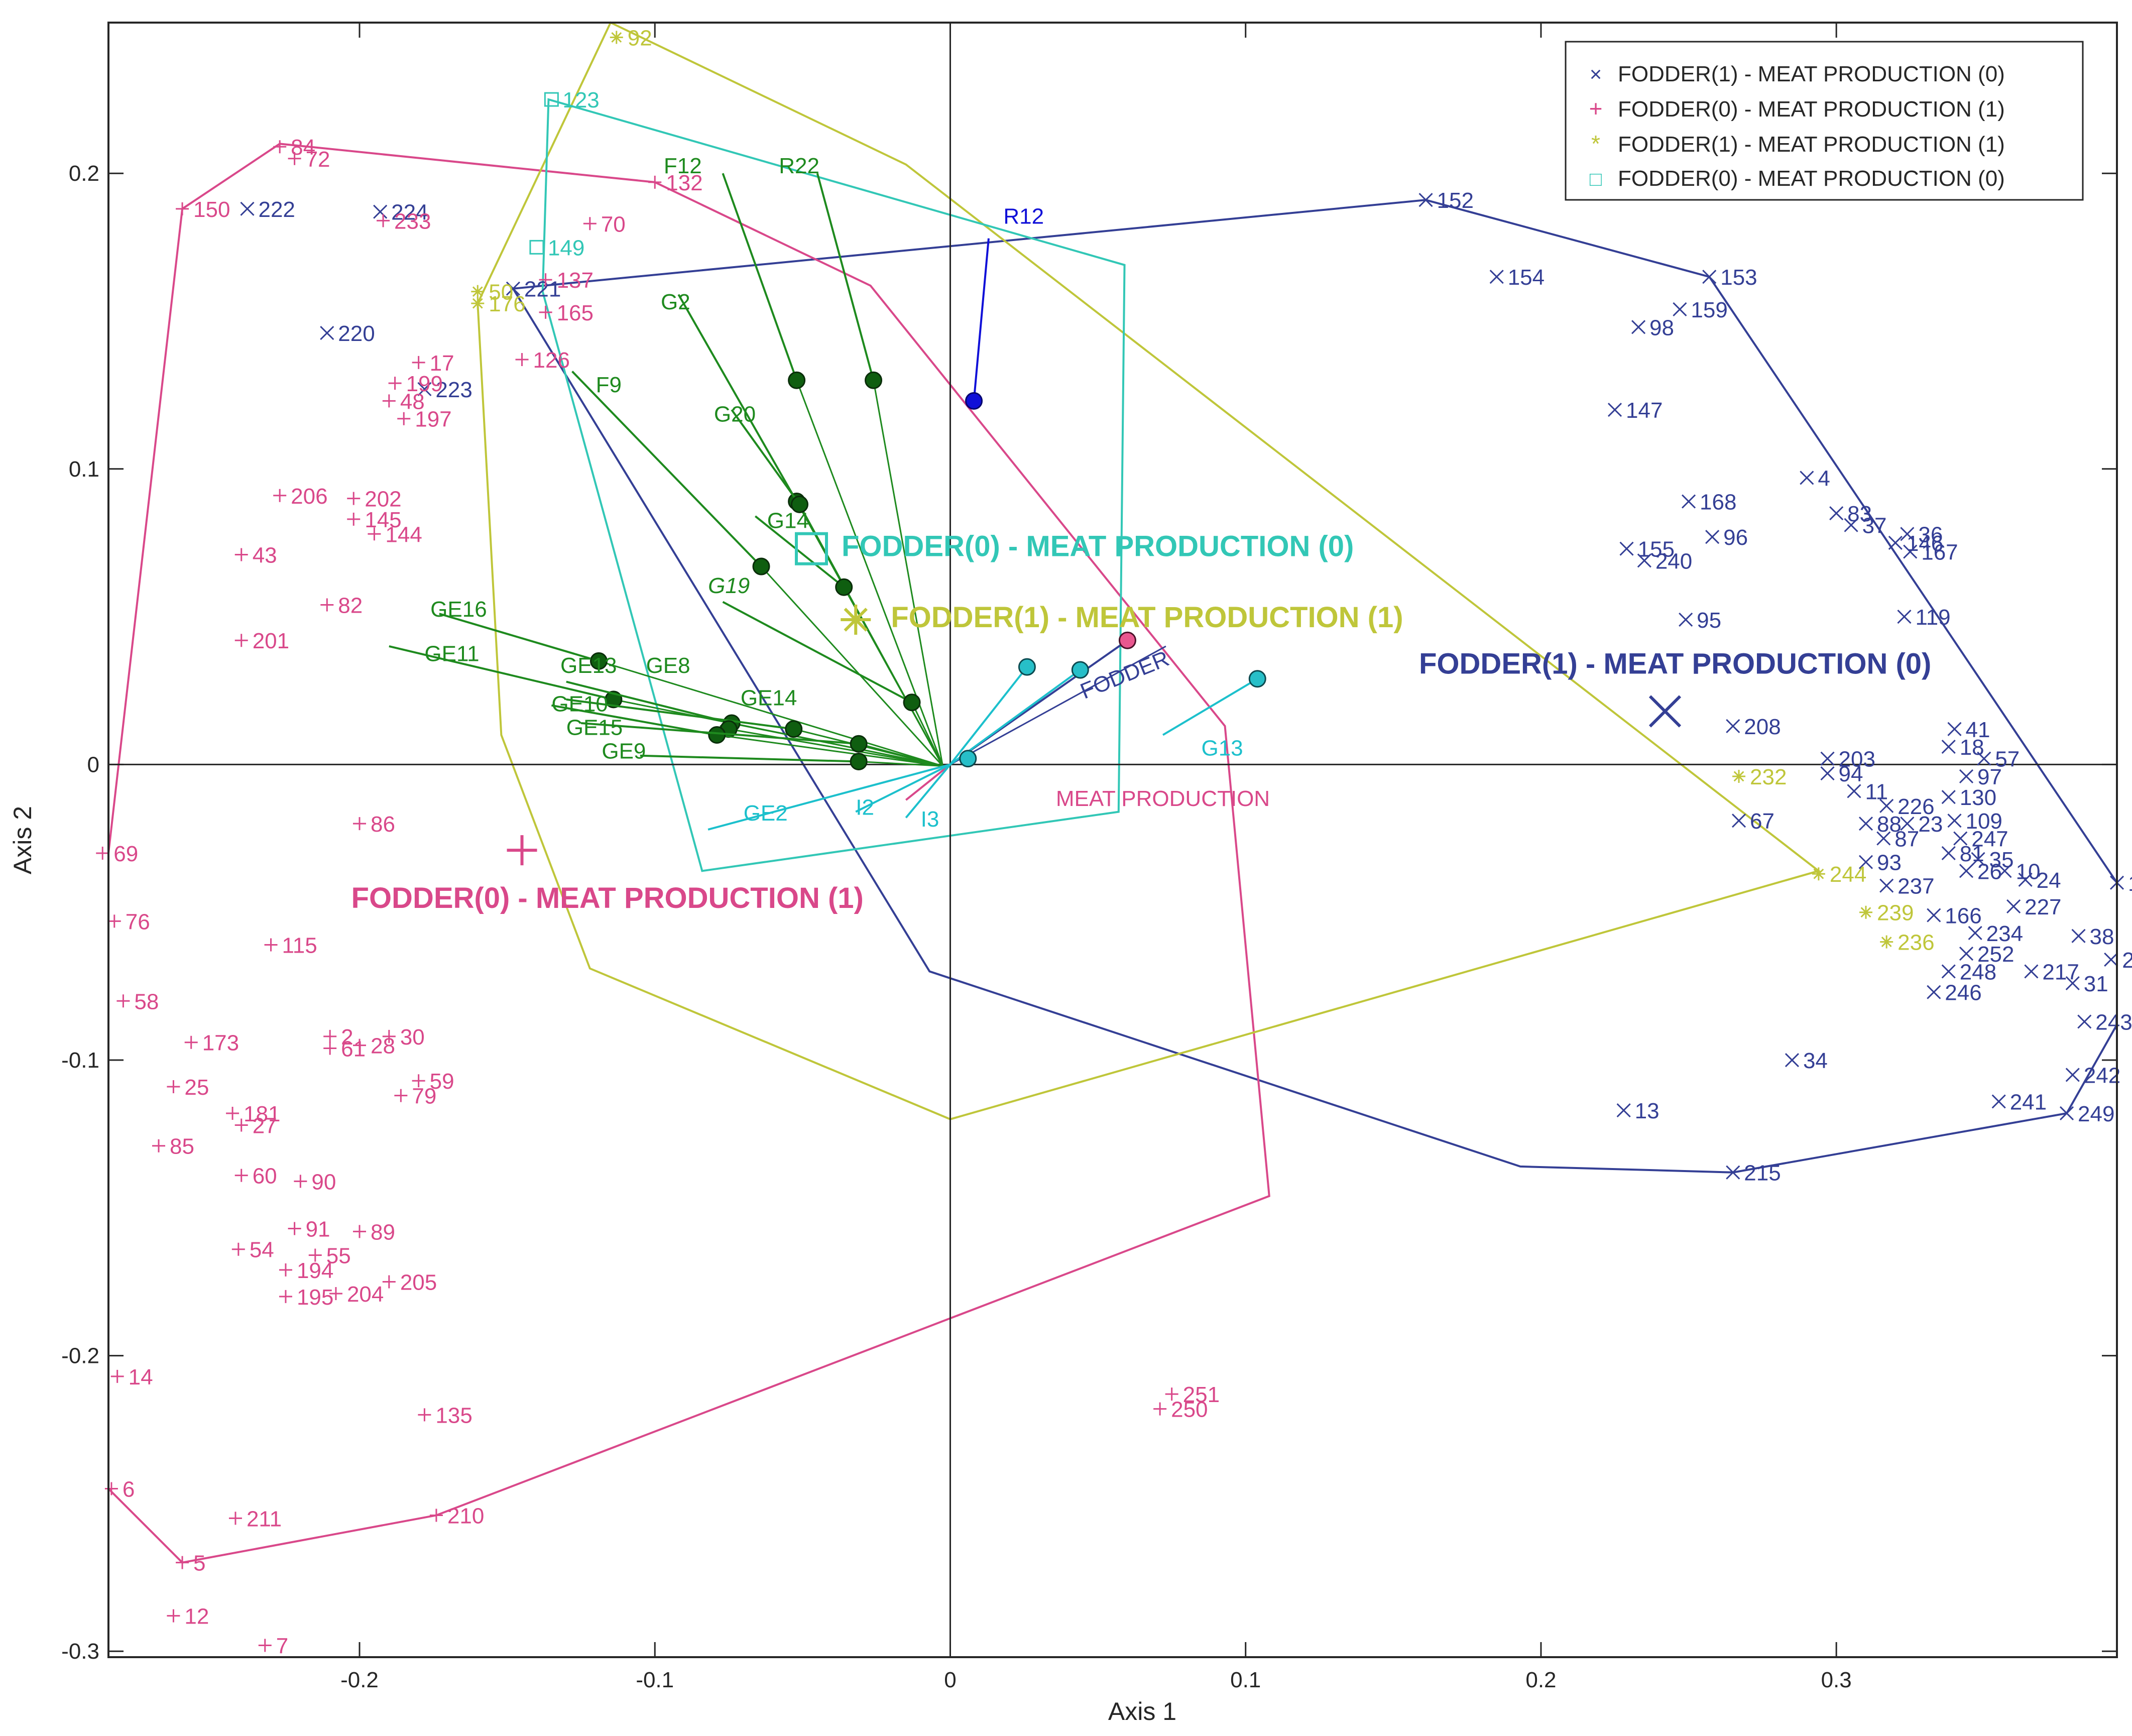  Describe the element at coordinates (452, 654) in the screenshot. I see `variable-label: GE11` at that location.